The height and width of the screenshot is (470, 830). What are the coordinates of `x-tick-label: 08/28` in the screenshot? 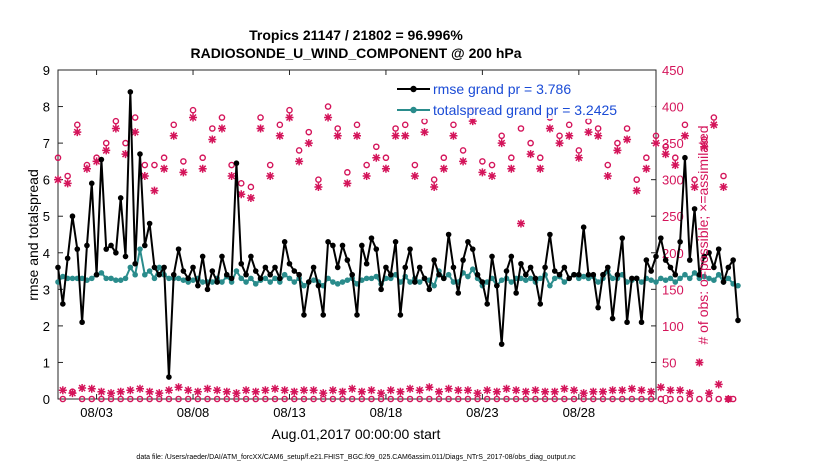 It's located at (579, 412).